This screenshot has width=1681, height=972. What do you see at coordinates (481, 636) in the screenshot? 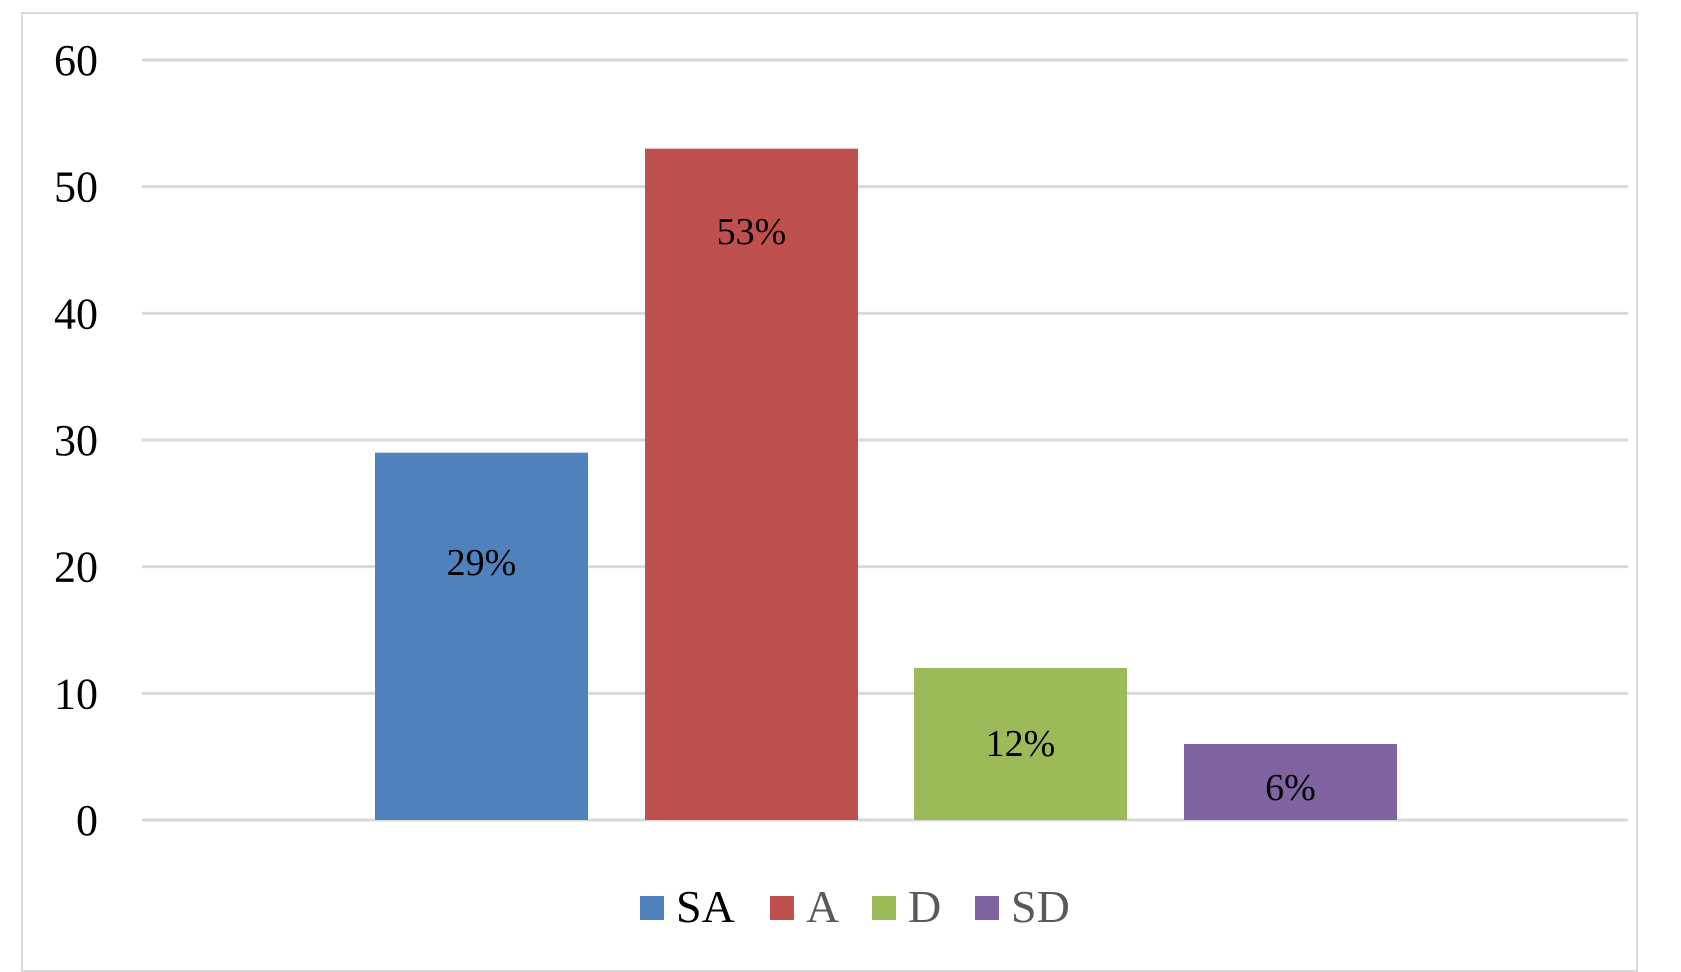
I see `bar-sa` at bounding box center [481, 636].